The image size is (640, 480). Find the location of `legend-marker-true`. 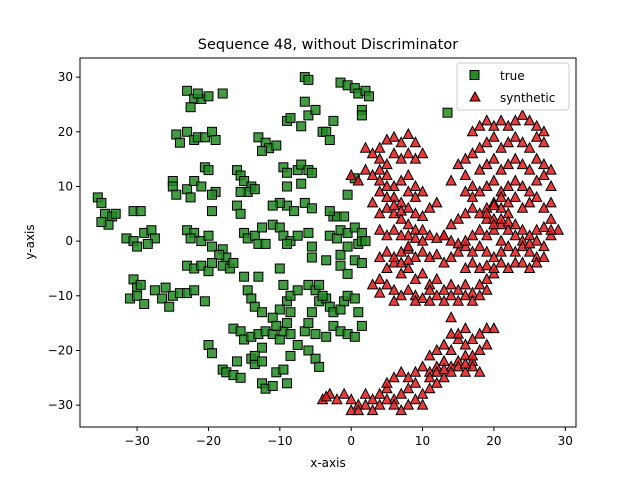

legend-marker-true is located at coordinates (474, 75).